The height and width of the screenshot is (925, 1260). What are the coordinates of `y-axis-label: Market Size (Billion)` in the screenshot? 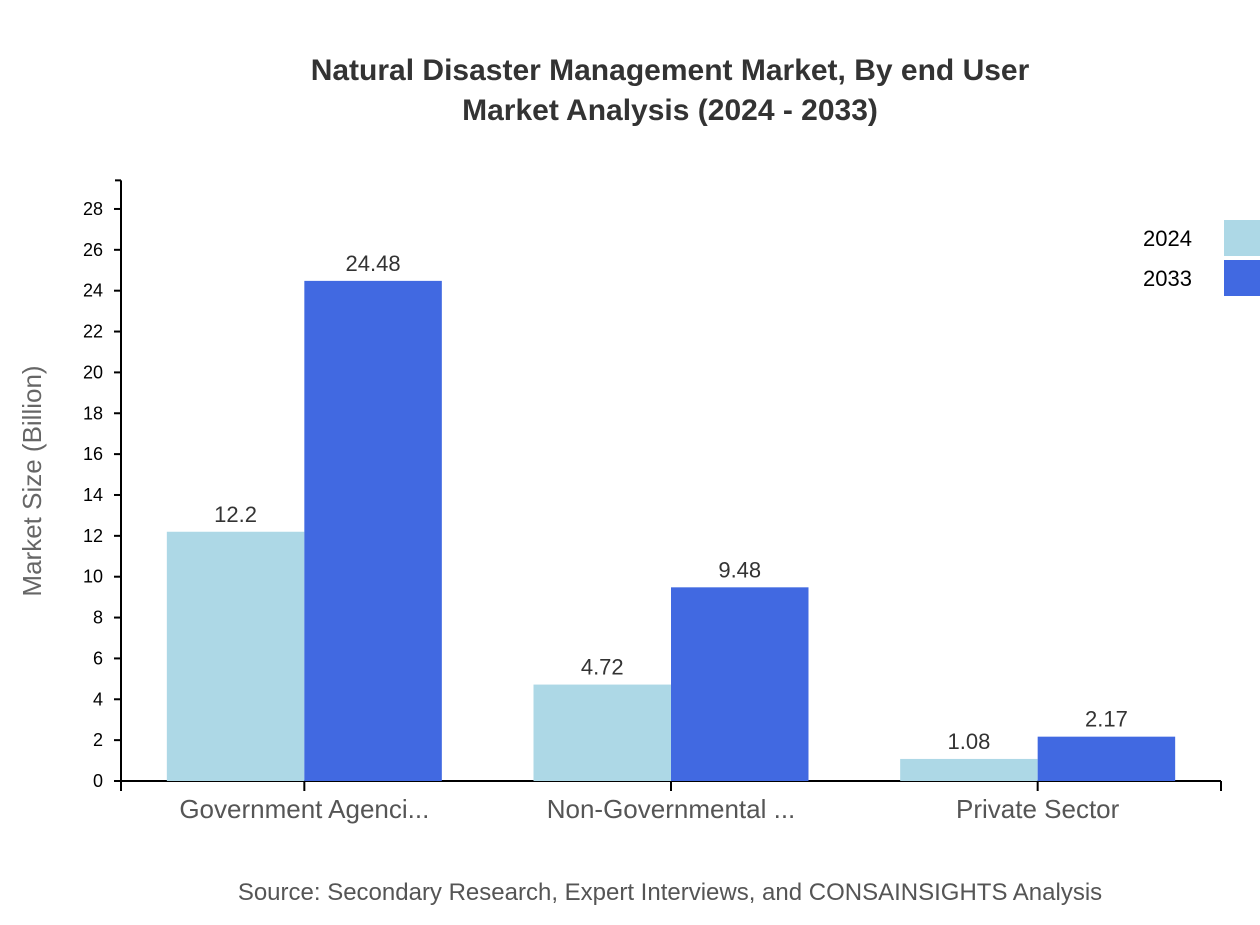 It's located at (32, 480).